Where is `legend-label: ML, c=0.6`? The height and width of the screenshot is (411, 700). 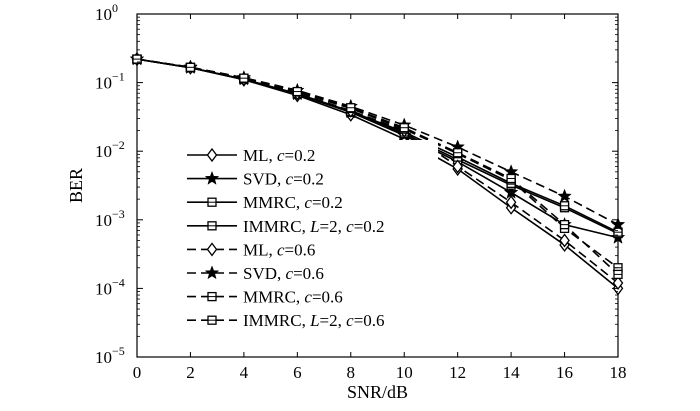 legend-label: ML, c=0.6 is located at coordinates (279, 249).